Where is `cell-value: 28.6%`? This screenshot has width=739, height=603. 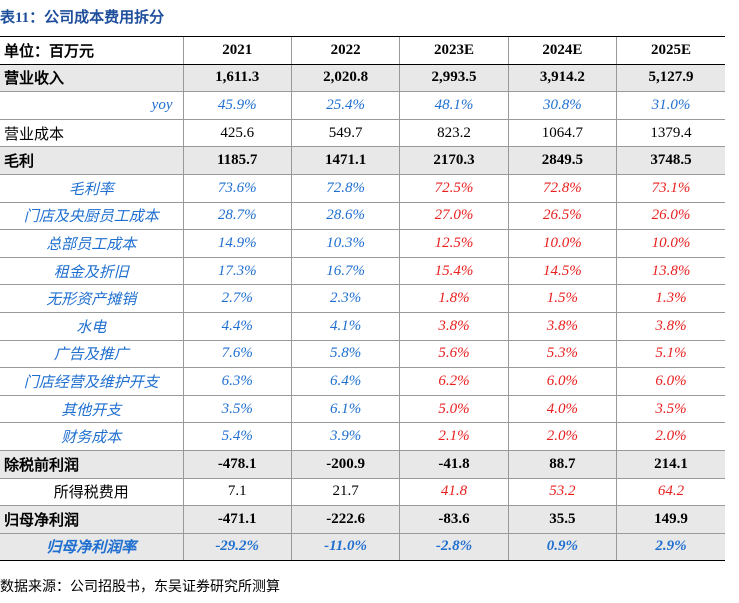
cell-value: 28.6% is located at coordinates (345, 216).